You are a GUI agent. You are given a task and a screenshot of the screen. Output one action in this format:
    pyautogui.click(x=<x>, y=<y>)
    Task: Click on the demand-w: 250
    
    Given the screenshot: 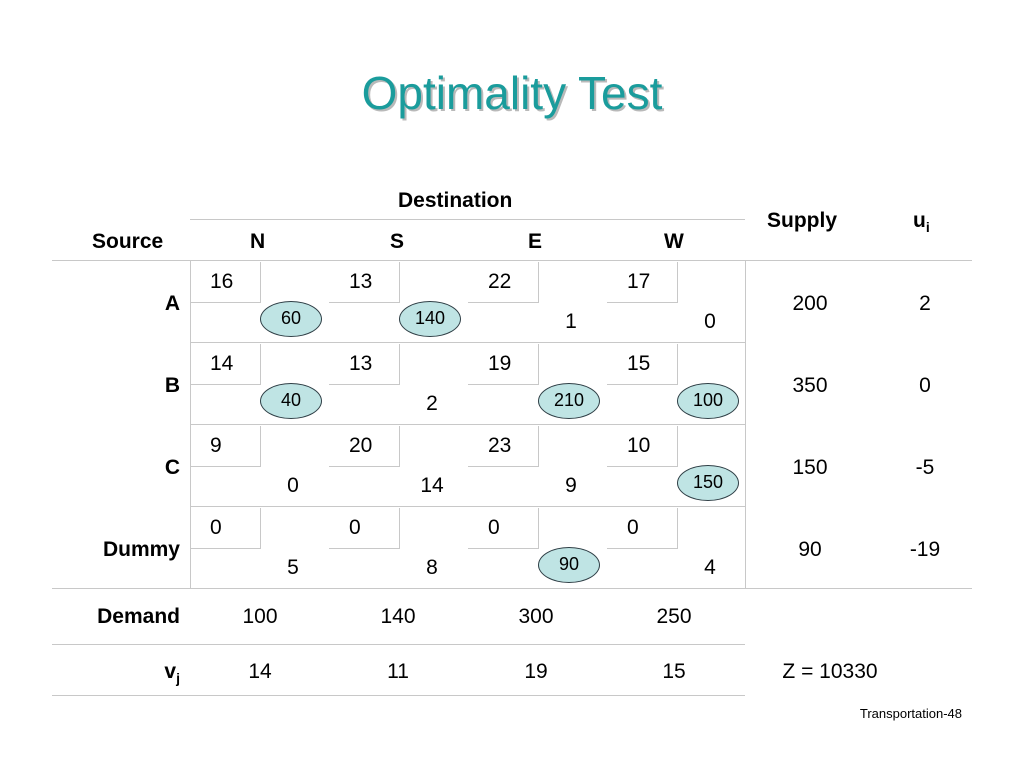 What is the action you would take?
    pyautogui.click(x=674, y=616)
    